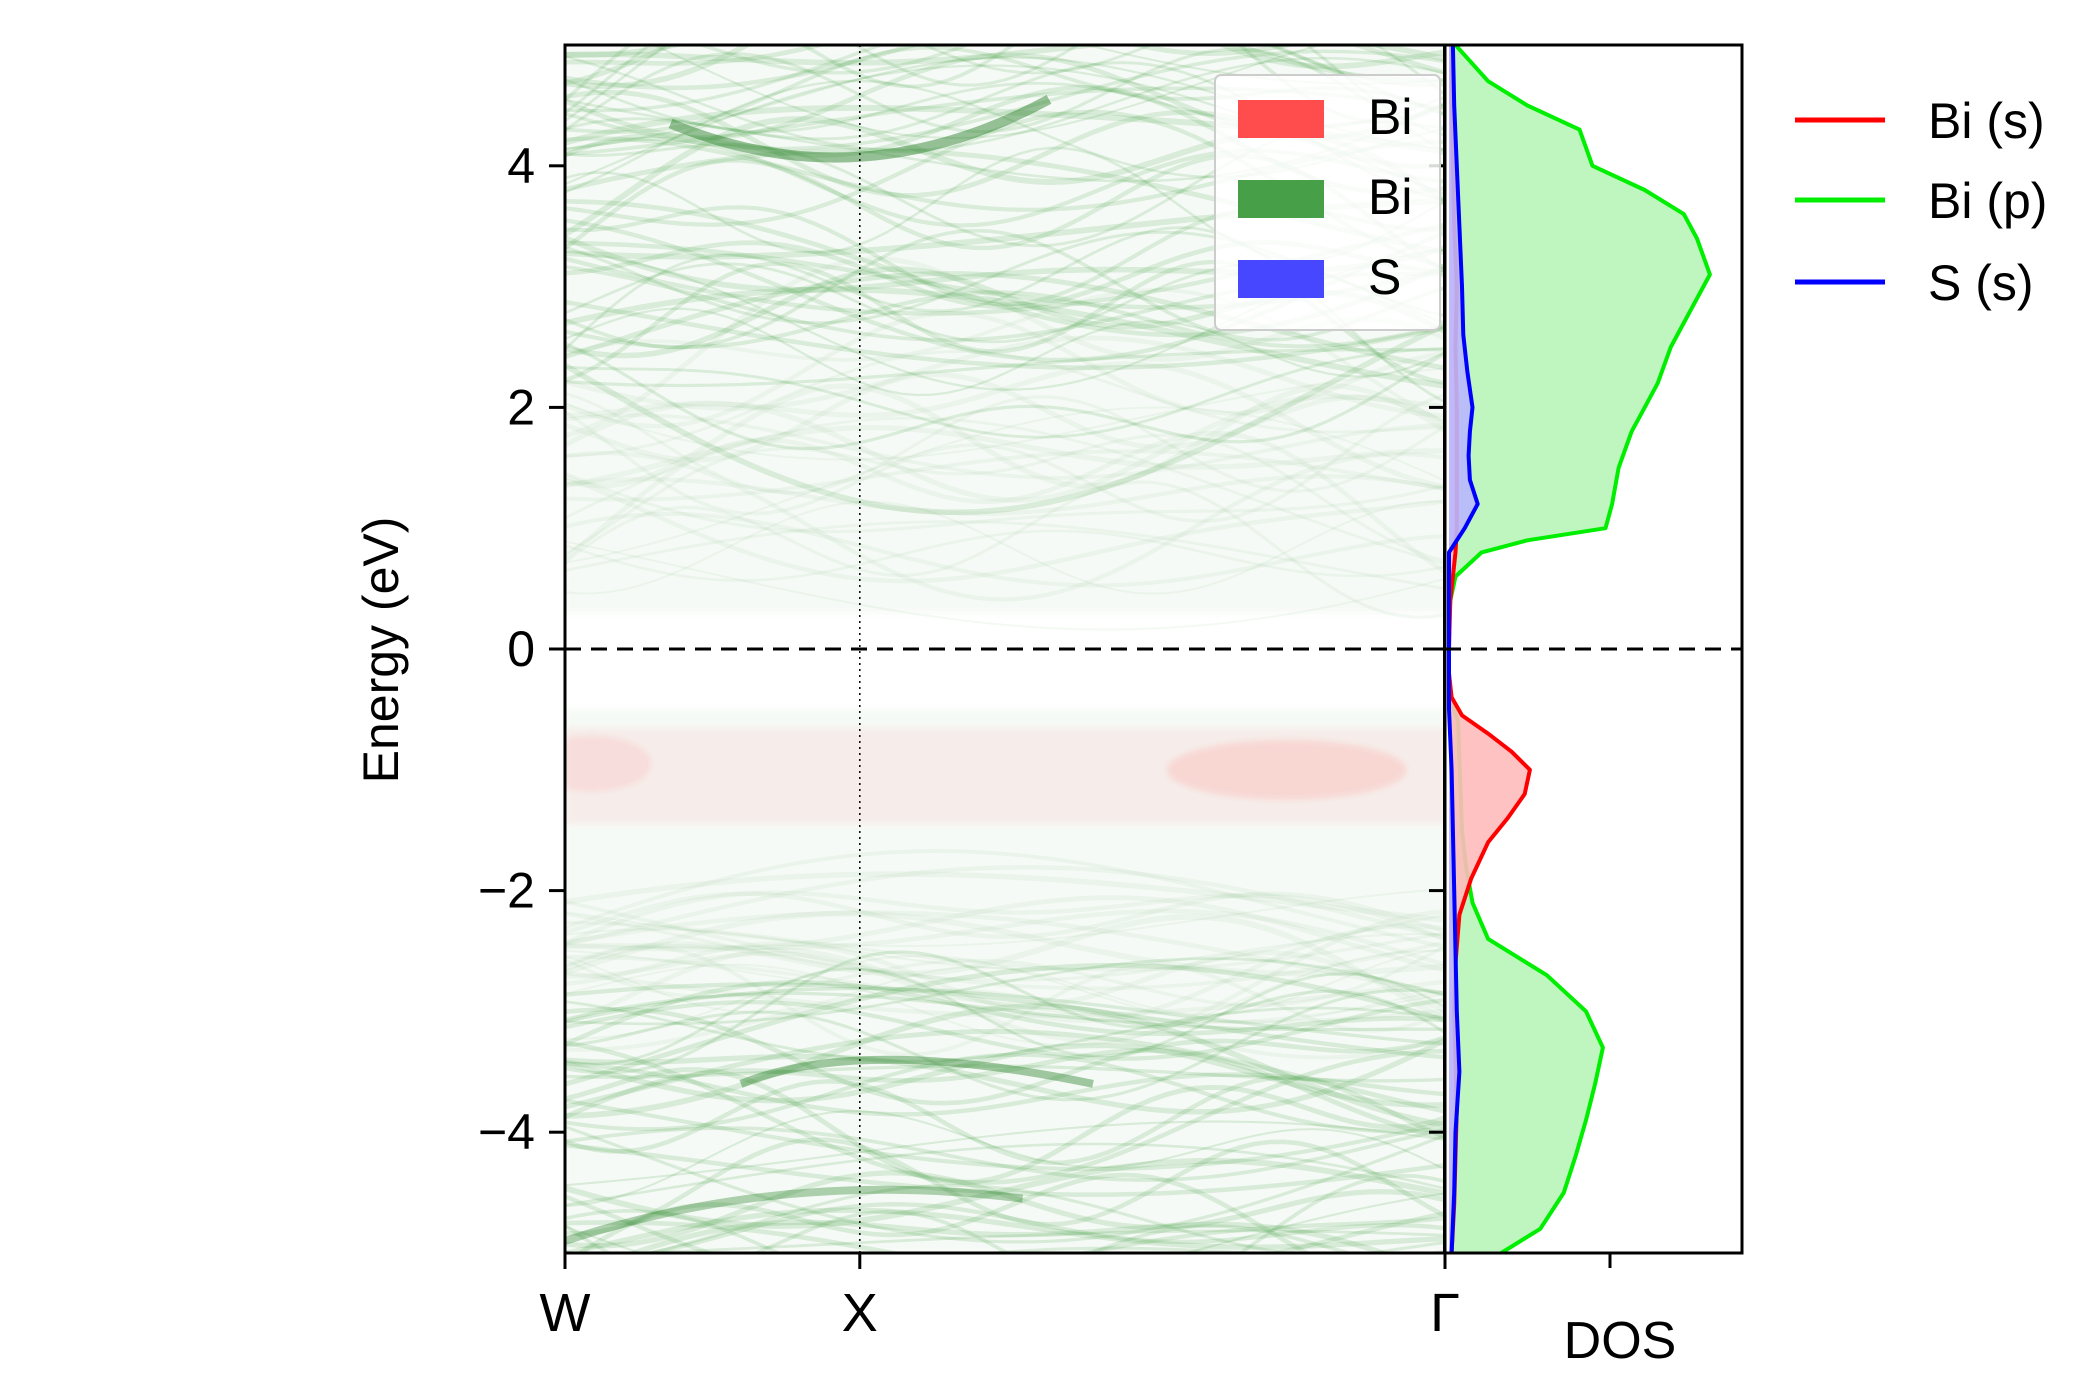 This screenshot has height=1380, width=2100. I want to click on dos-line-s-s, so click(1463, 649).